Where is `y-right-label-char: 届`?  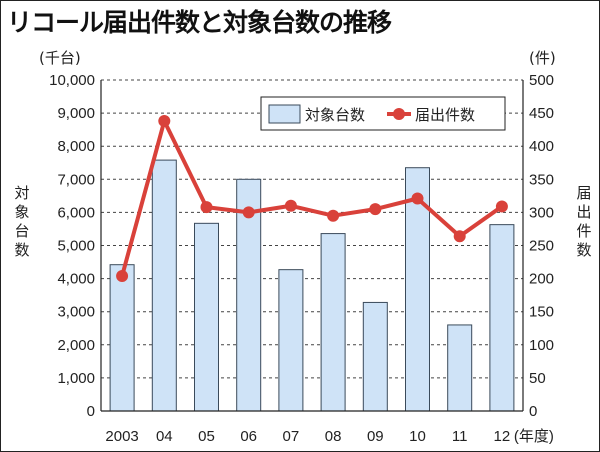 y-right-label-char: 届 is located at coordinates (583, 193).